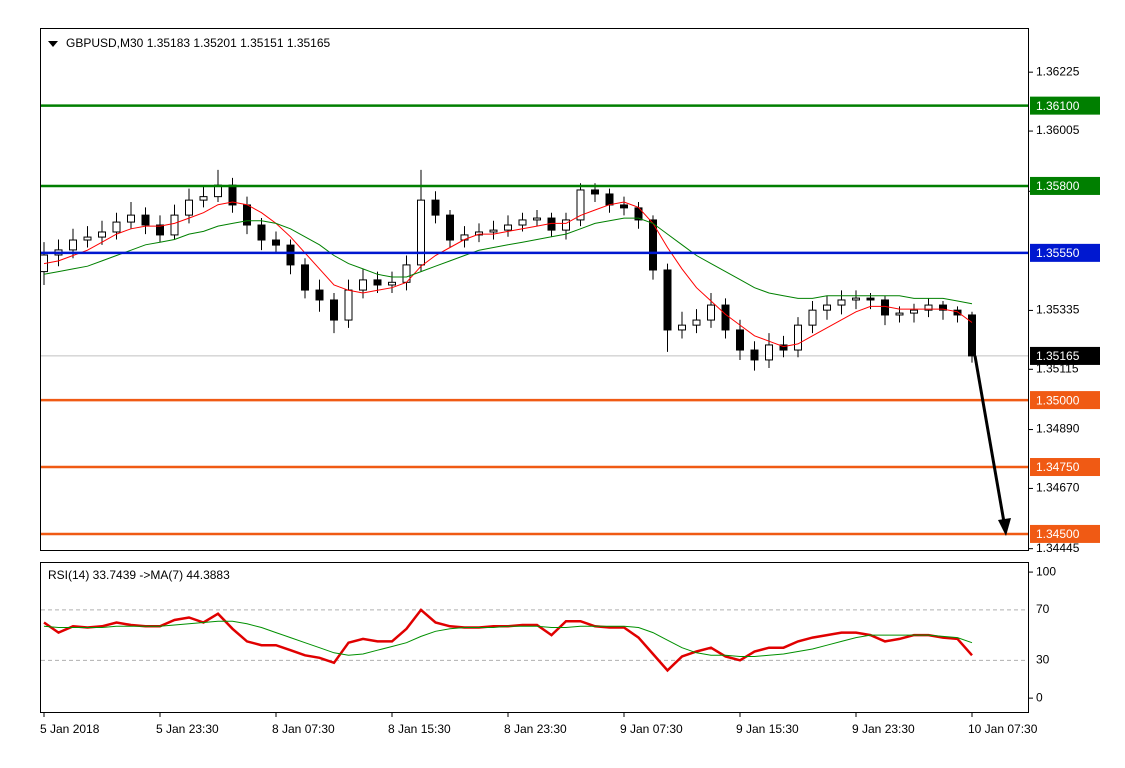  I want to click on level-label: 1.34500, so click(1058, 534).